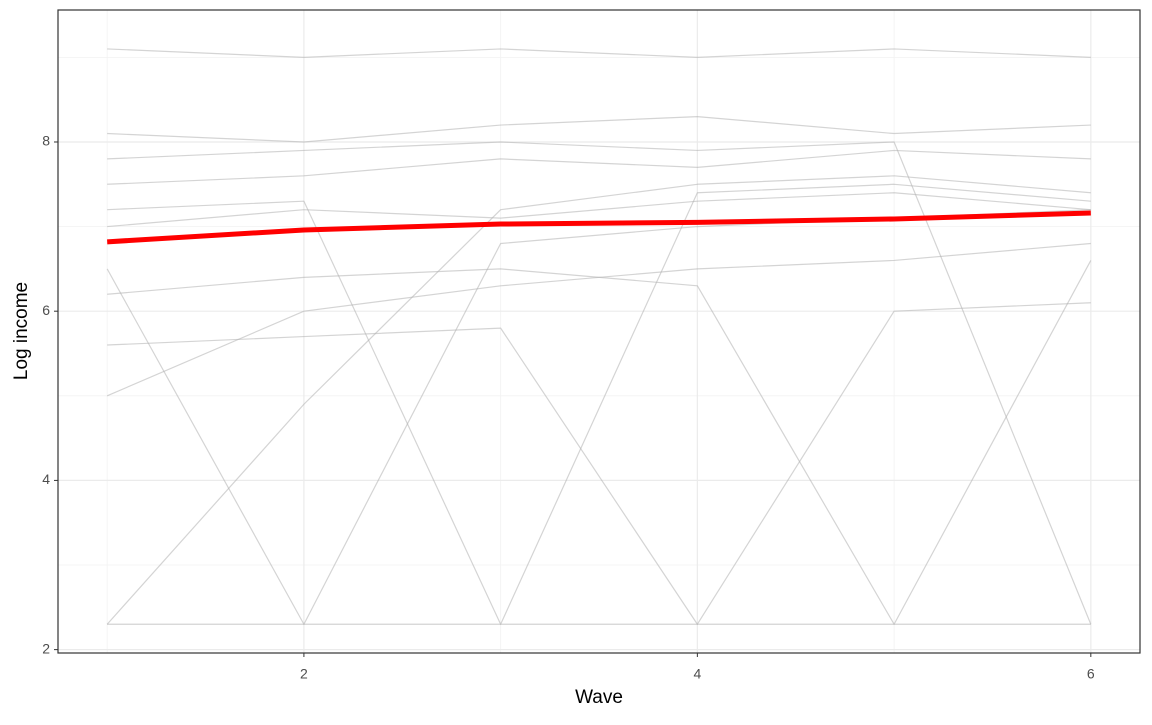 This screenshot has width=1152, height=725. Describe the element at coordinates (599, 227) in the screenshot. I see `mean-line` at that location.